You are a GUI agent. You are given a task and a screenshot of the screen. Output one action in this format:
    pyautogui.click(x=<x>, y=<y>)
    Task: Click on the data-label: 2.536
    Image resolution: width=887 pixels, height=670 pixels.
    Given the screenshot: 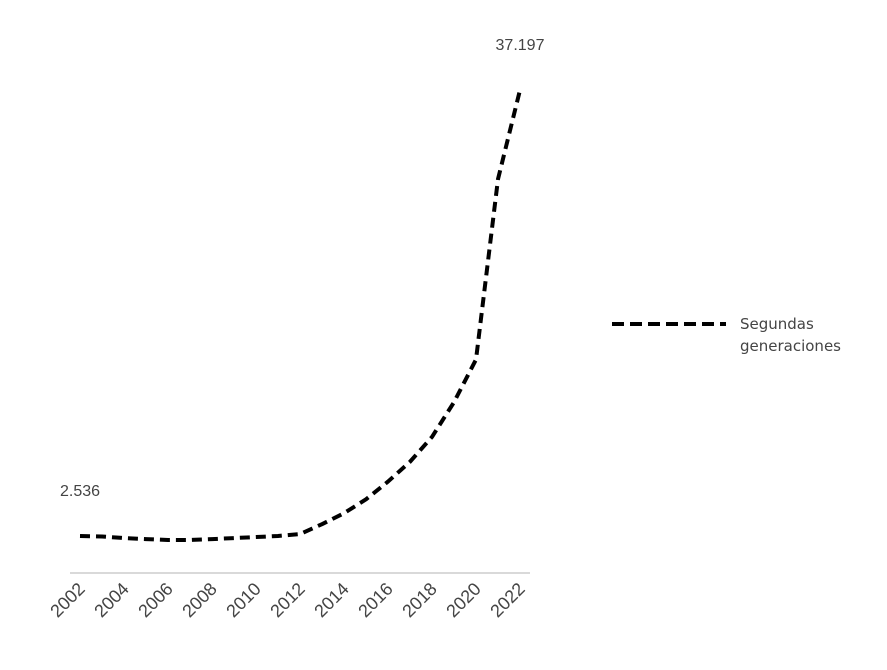 What is the action you would take?
    pyautogui.click(x=80, y=491)
    